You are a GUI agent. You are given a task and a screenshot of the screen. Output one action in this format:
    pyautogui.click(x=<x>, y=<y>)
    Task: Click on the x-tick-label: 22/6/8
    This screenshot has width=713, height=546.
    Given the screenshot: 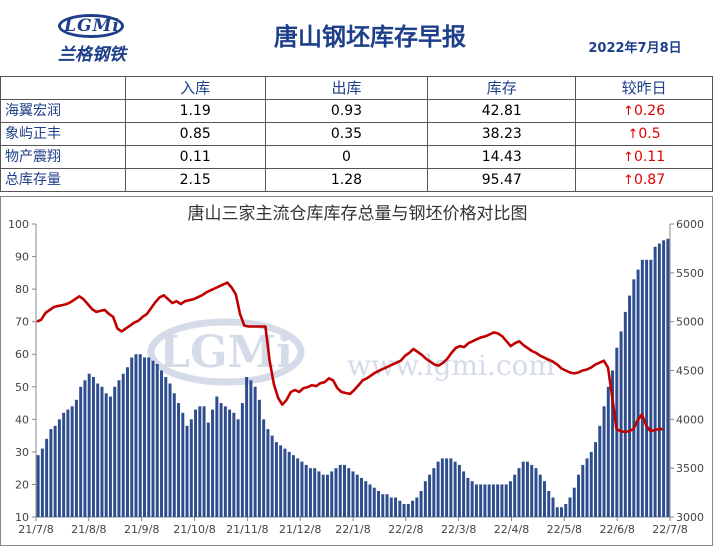 What is the action you would take?
    pyautogui.click(x=616, y=529)
    